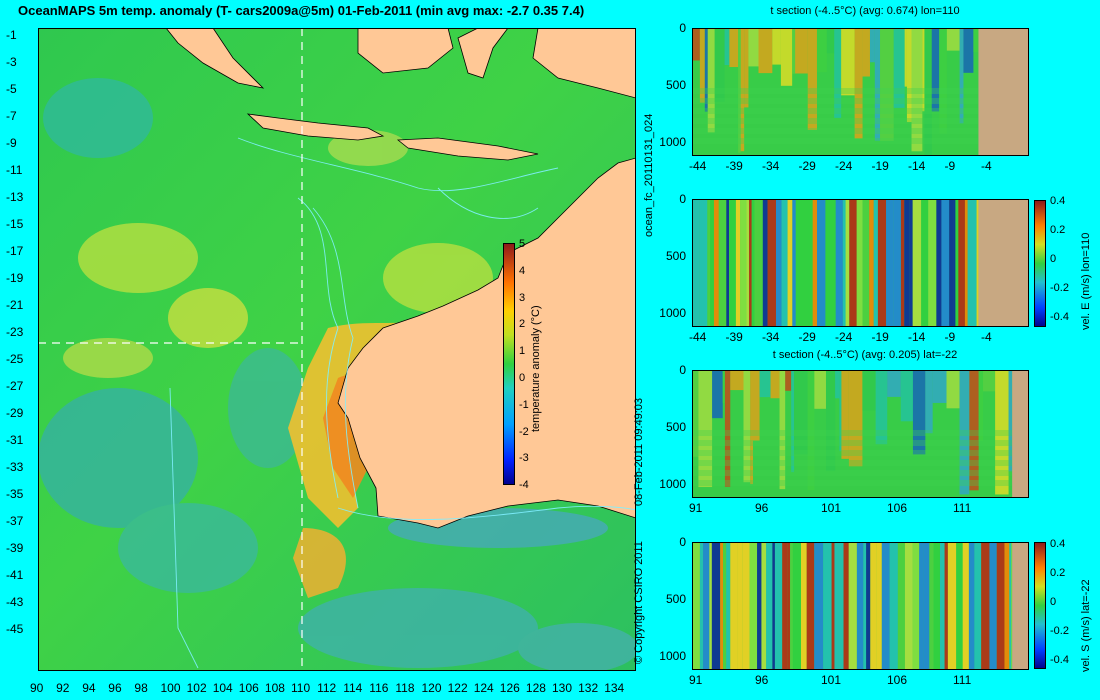 This screenshot has width=1100, height=700. What do you see at coordinates (734, 166) in the screenshot?
I see `section-x-tick: -39` at bounding box center [734, 166].